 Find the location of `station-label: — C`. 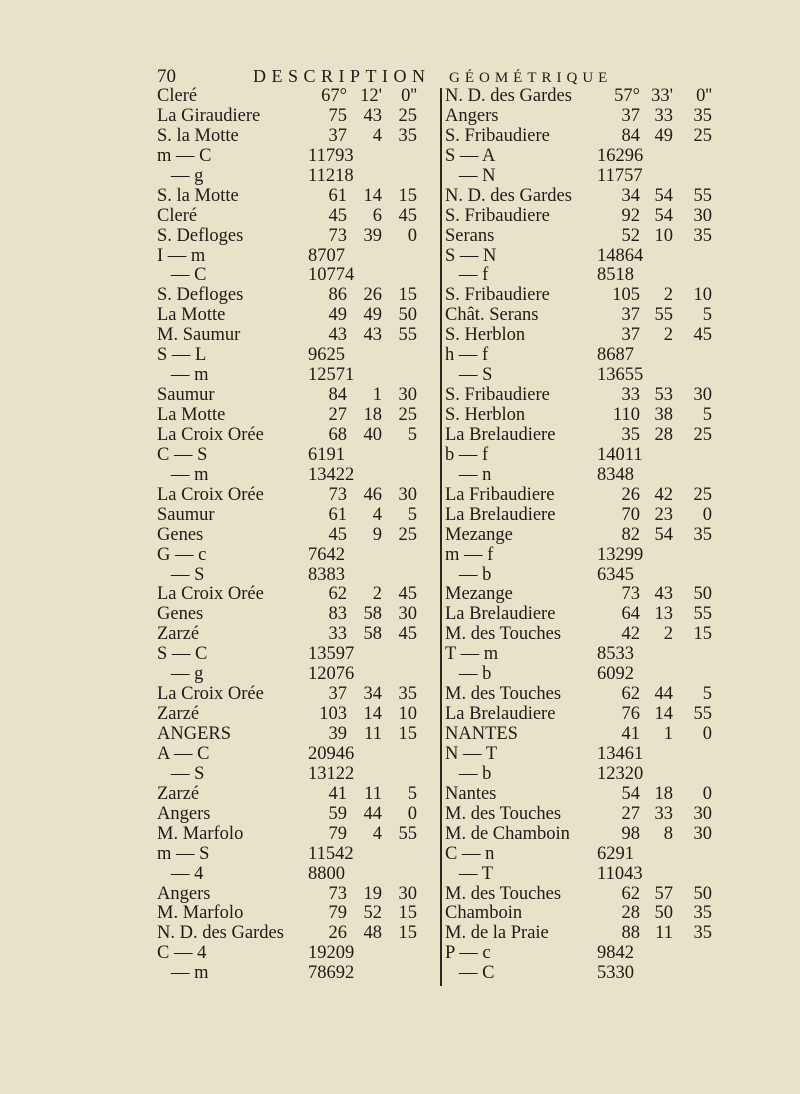

station-label: — C is located at coordinates (189, 275).